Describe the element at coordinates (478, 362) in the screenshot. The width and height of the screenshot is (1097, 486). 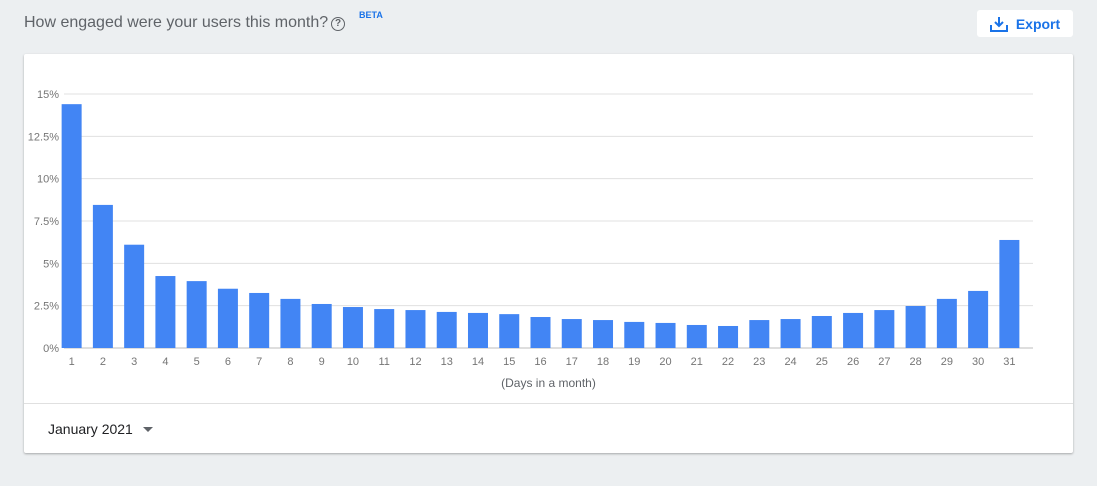
I see `x-tick-label: 14` at that location.